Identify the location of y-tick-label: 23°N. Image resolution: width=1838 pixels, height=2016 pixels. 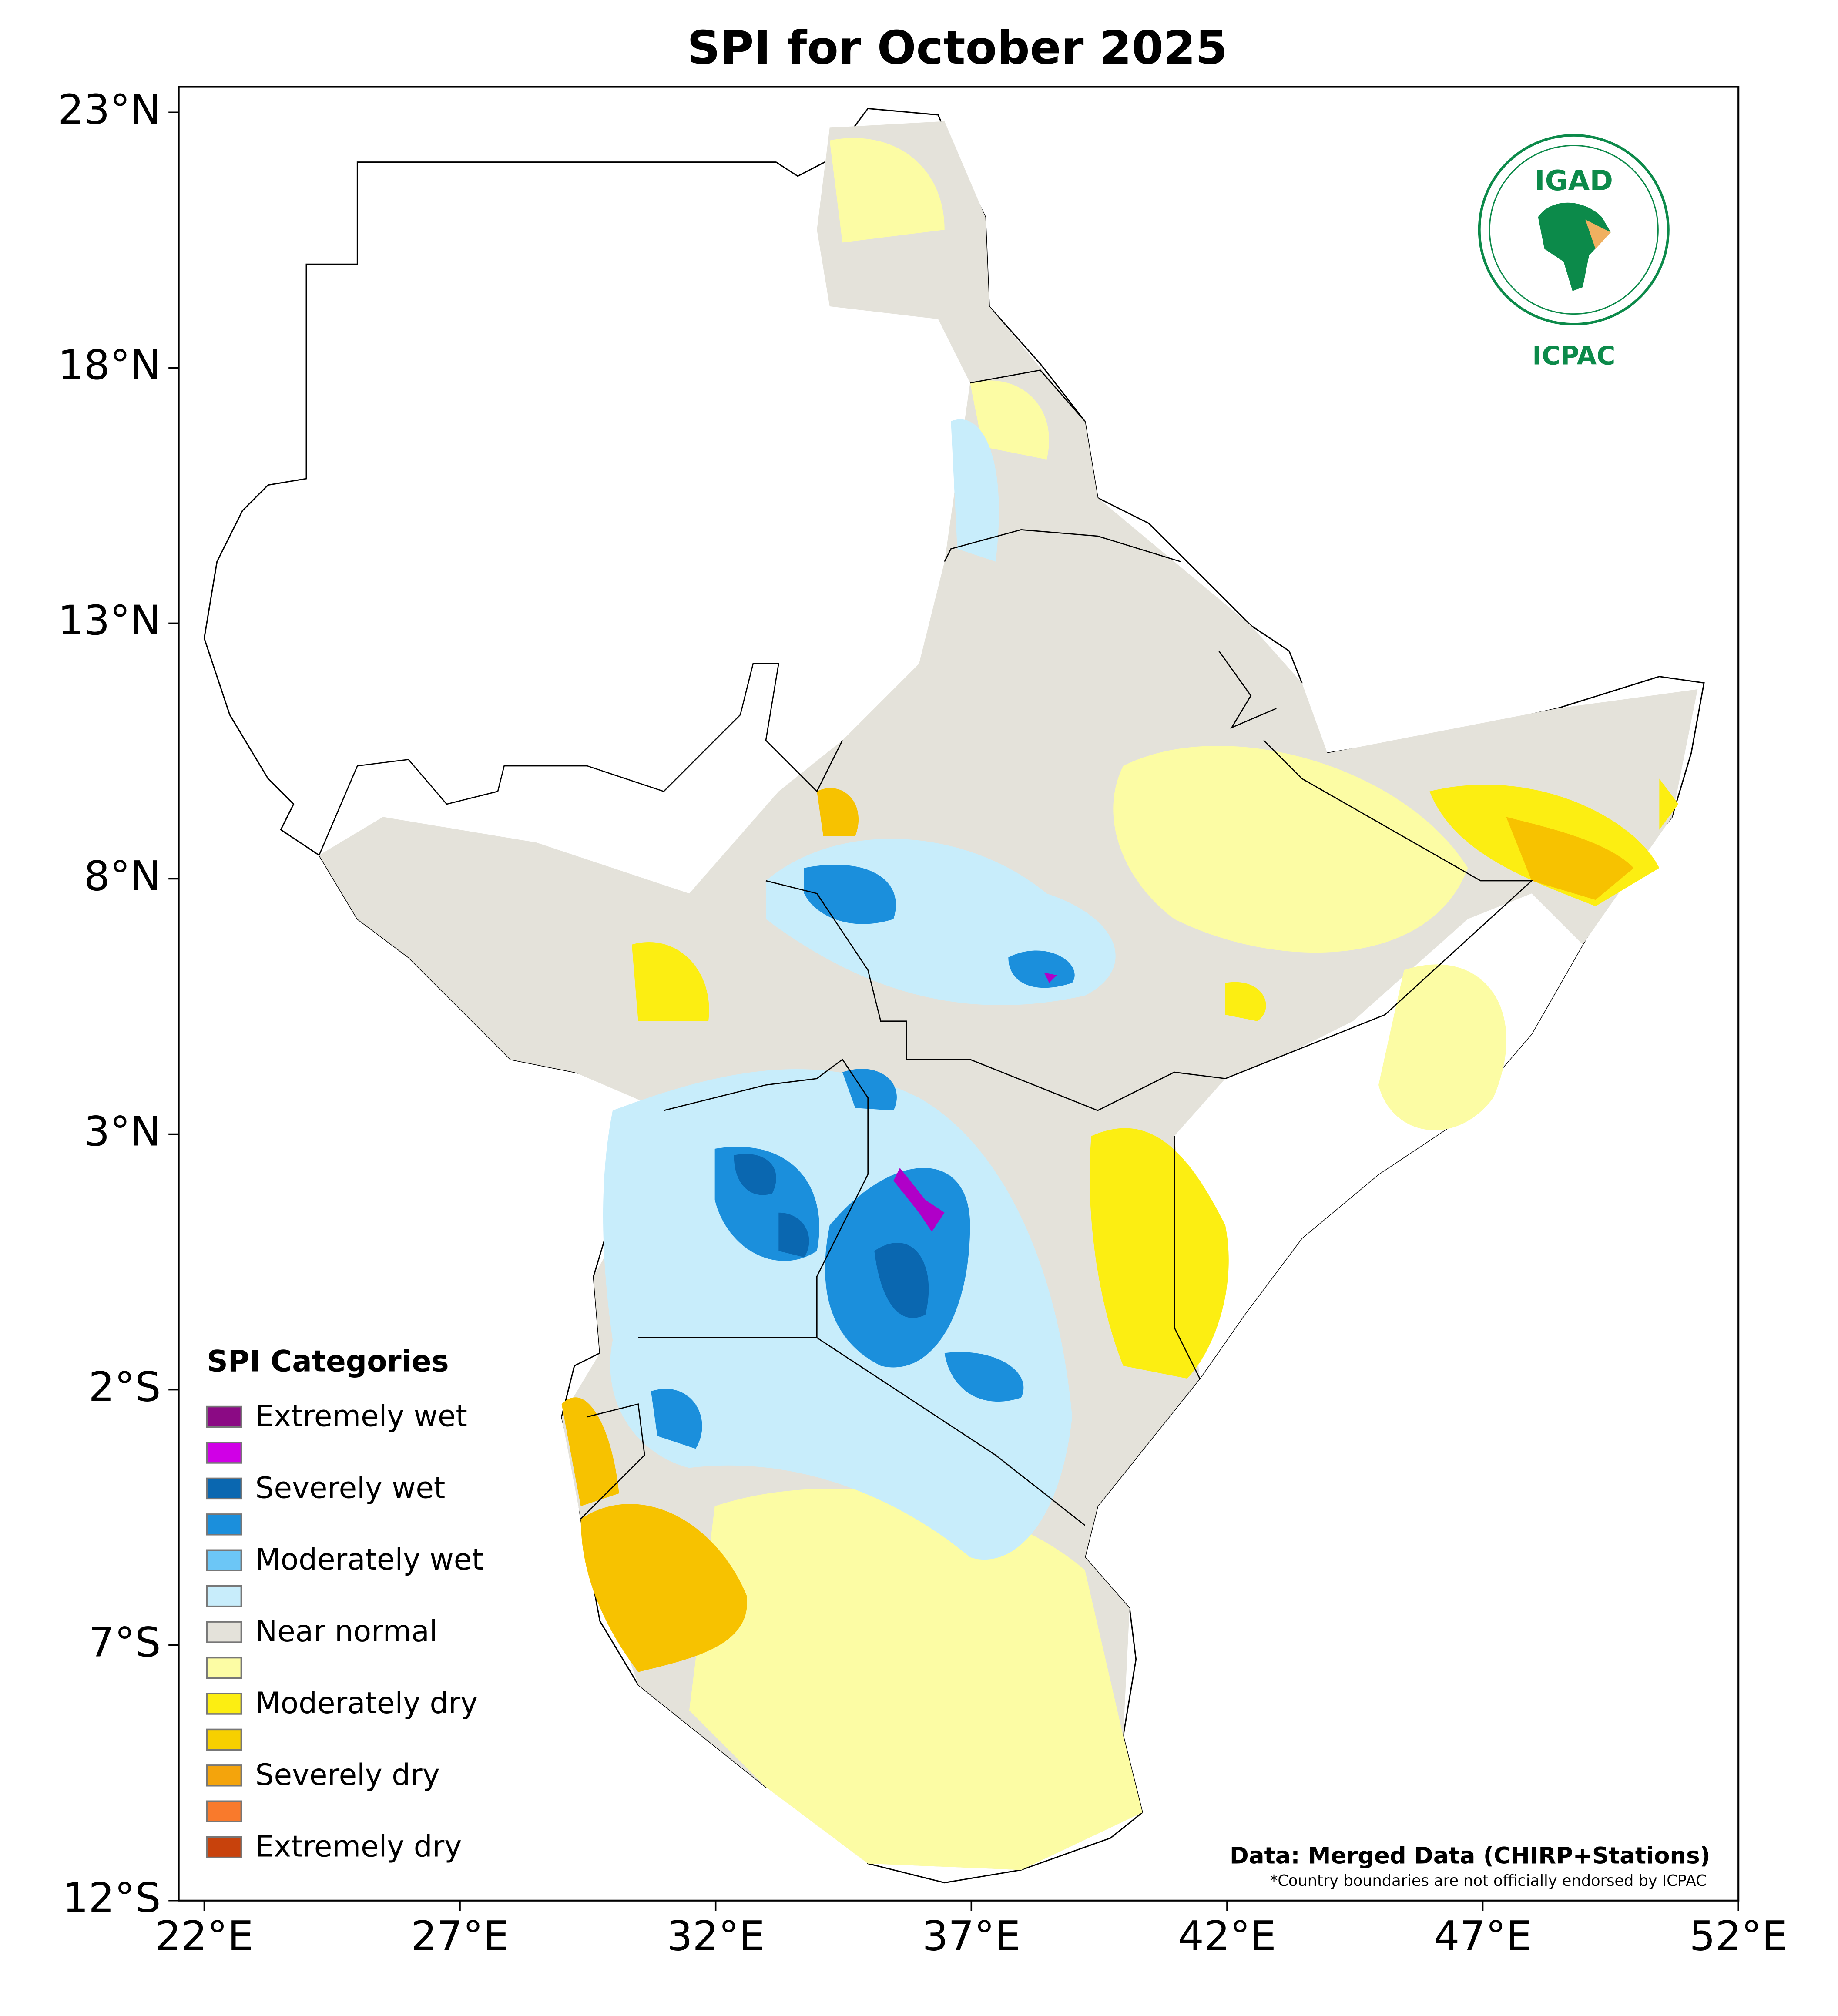
(109, 110).